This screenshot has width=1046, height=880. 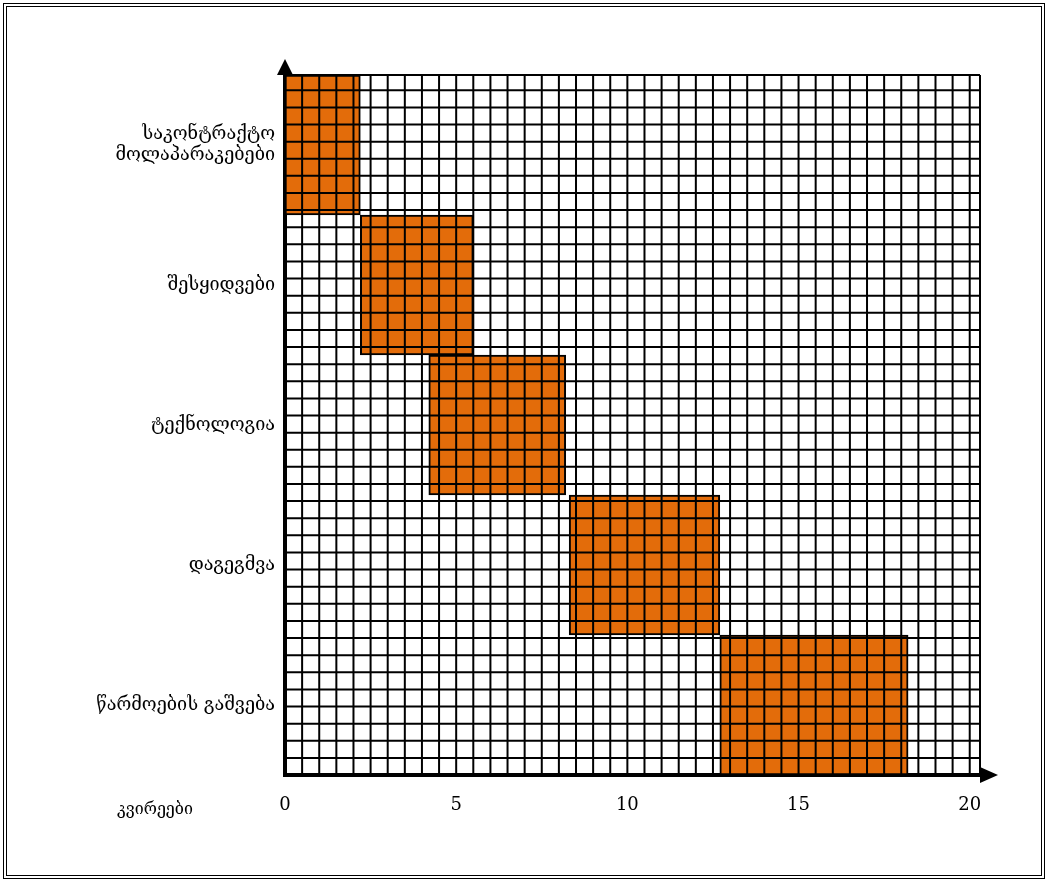 I want to click on x-tick-label: 10, so click(x=627, y=804).